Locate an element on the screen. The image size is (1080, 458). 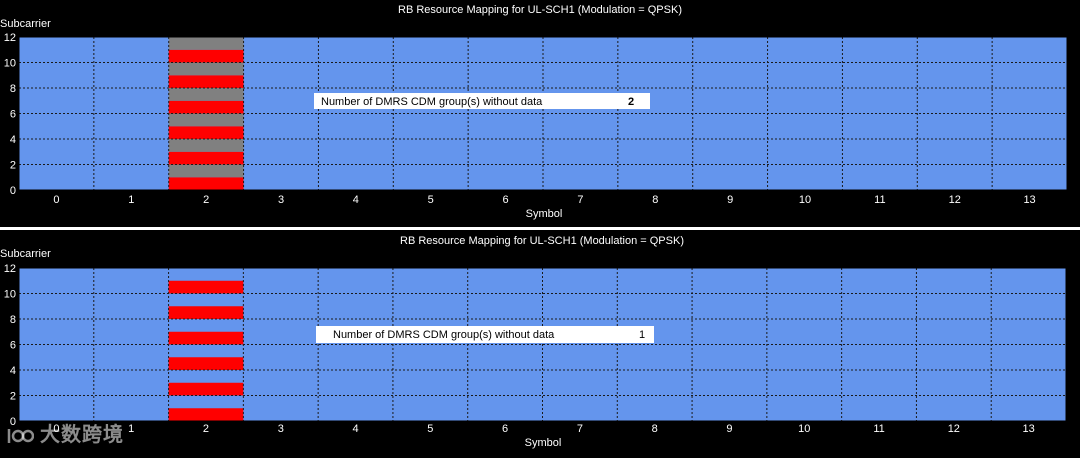
annotation-value: 1 is located at coordinates (642, 335).